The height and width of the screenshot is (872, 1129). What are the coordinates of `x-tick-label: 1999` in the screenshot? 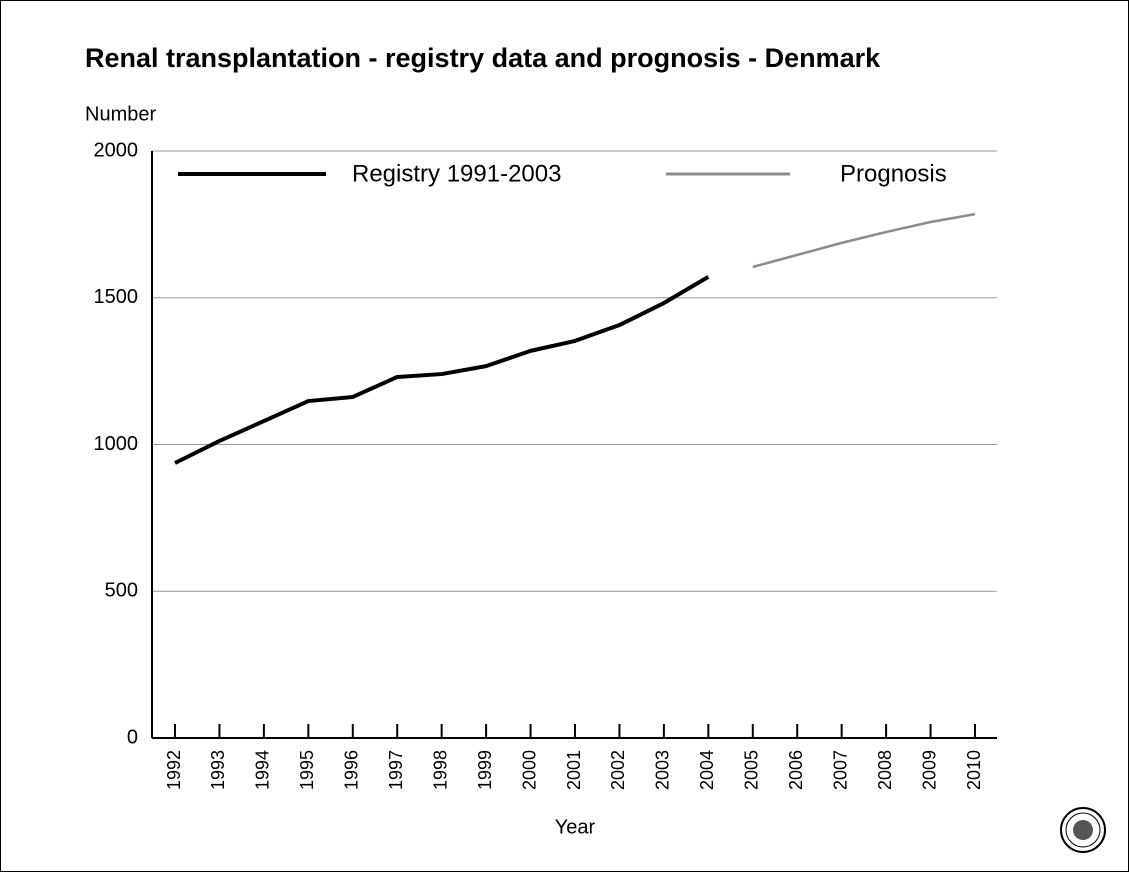 It's located at (485, 770).